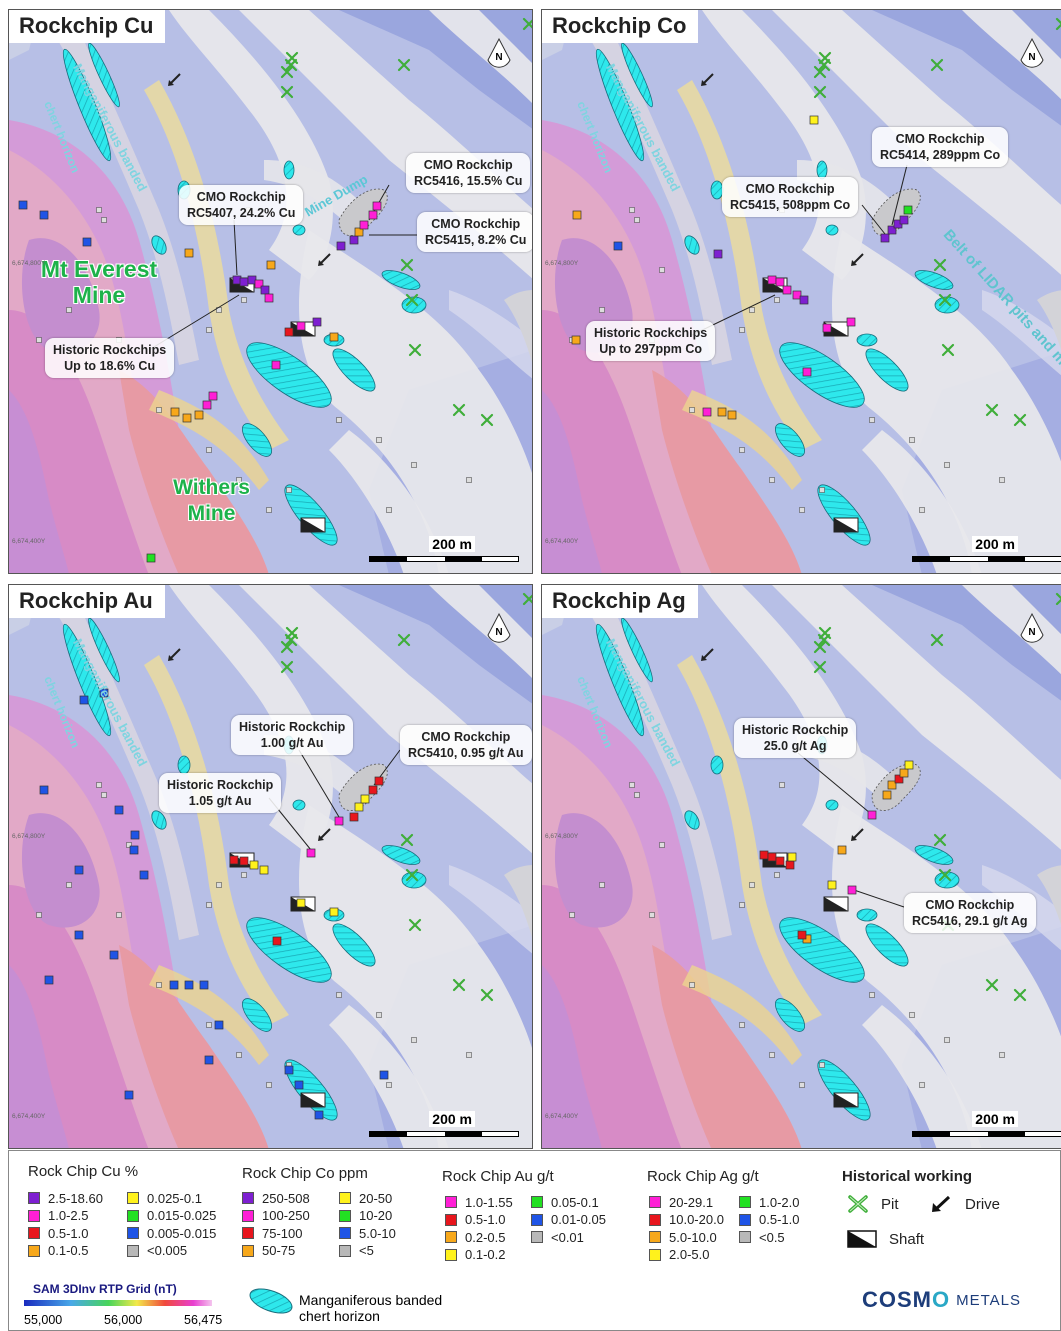  I want to click on legend-shaft: Shaft, so click(886, 1239).